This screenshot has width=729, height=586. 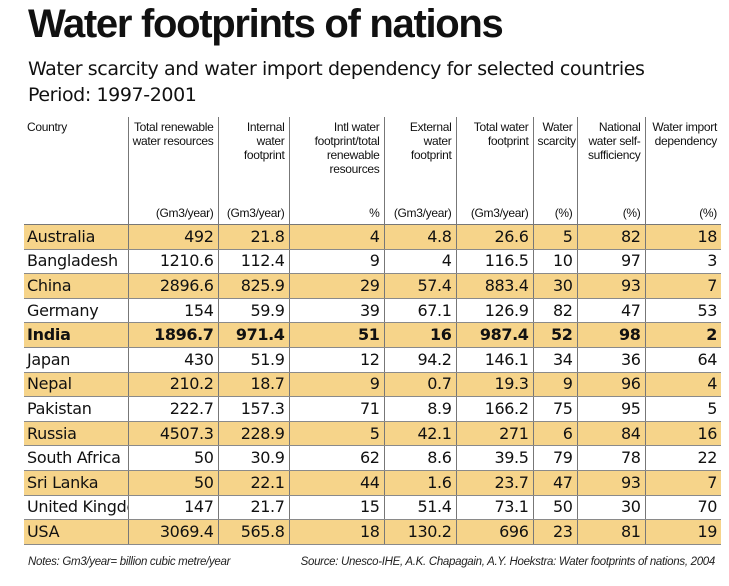 What do you see at coordinates (419, 360) in the screenshot?
I see `value-cell: 94.2` at bounding box center [419, 360].